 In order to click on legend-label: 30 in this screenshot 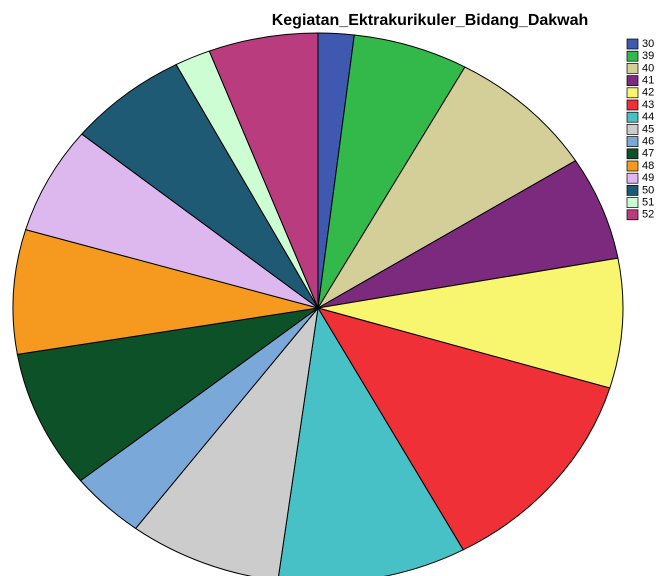, I will do `click(648, 44)`.